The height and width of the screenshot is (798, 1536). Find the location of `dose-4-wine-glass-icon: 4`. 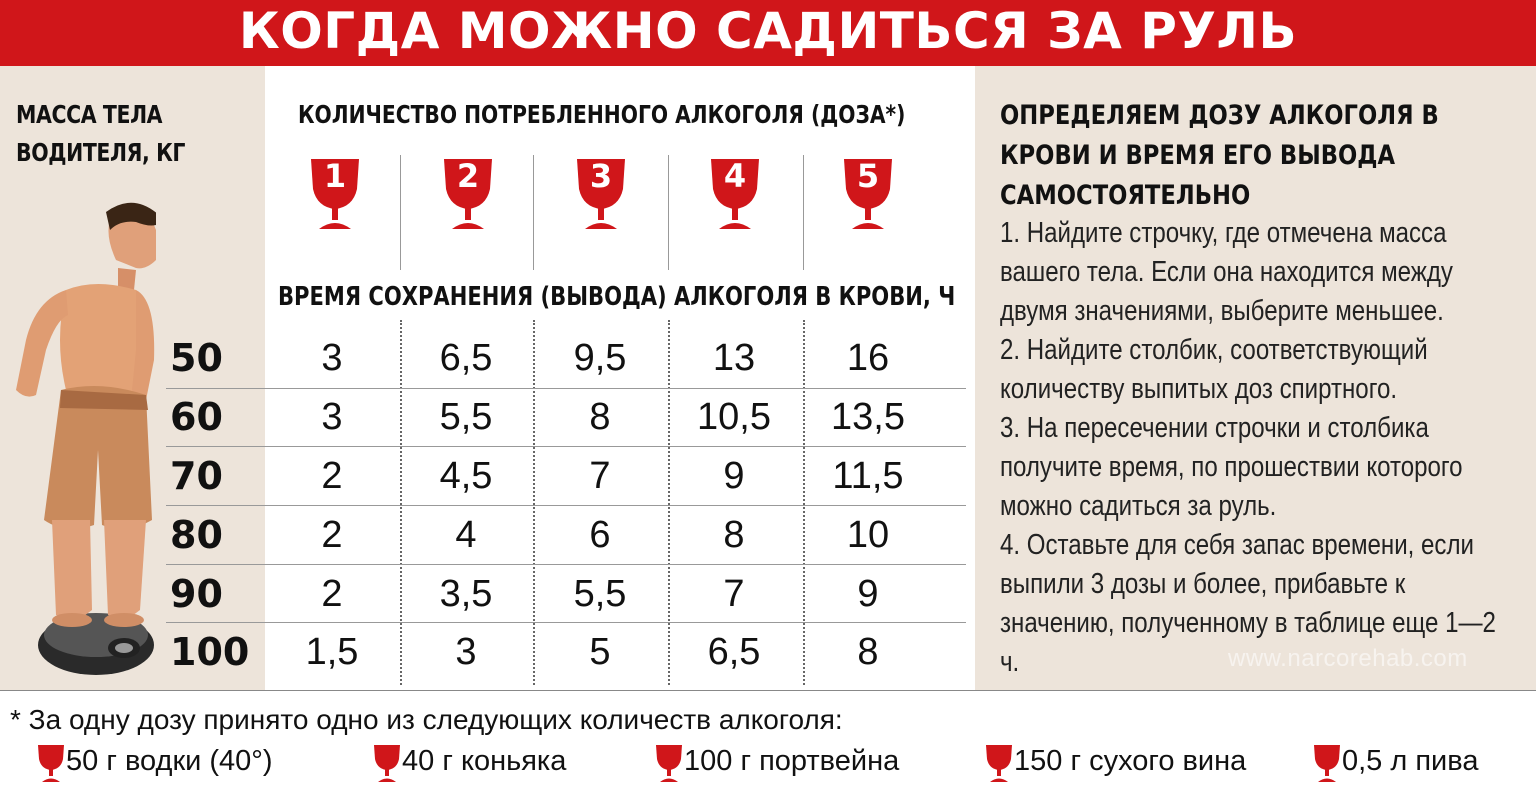

dose-4-wine-glass-icon: 4 is located at coordinates (735, 194).